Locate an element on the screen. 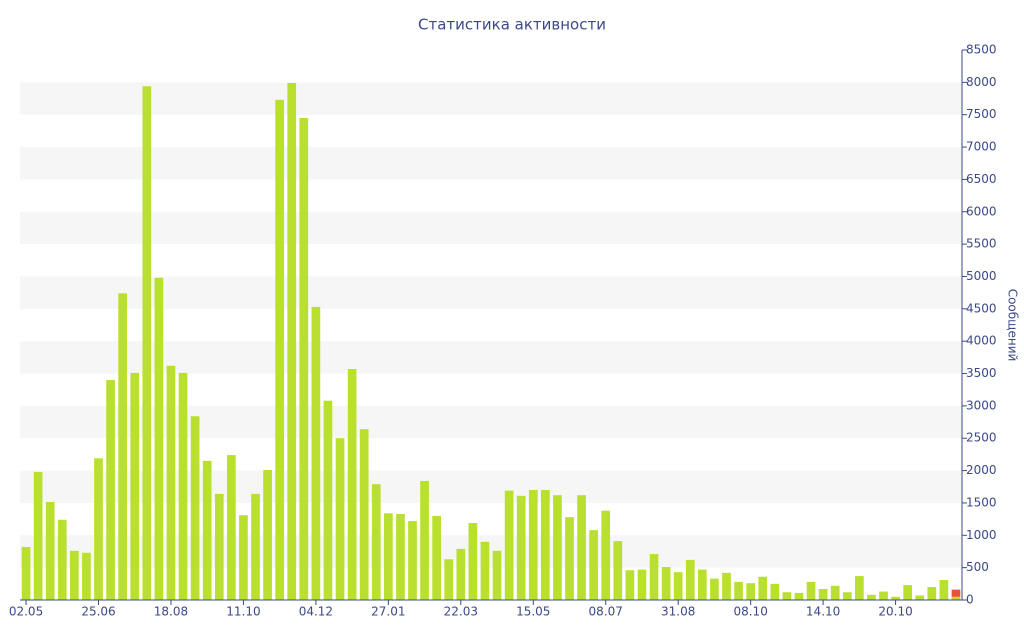 This screenshot has width=1024, height=640. x-tick-label: 25.06 is located at coordinates (98, 612).